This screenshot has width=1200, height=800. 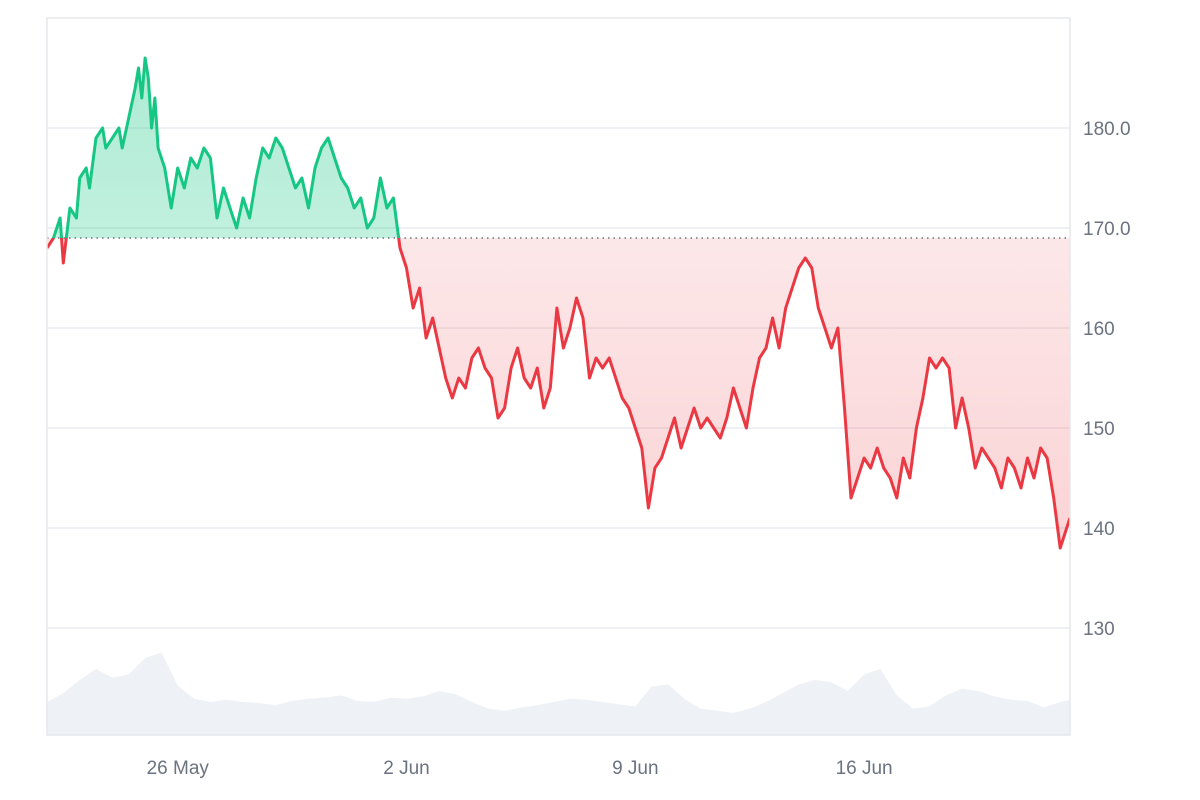 I want to click on y-tick-label: 150, so click(x=1099, y=429).